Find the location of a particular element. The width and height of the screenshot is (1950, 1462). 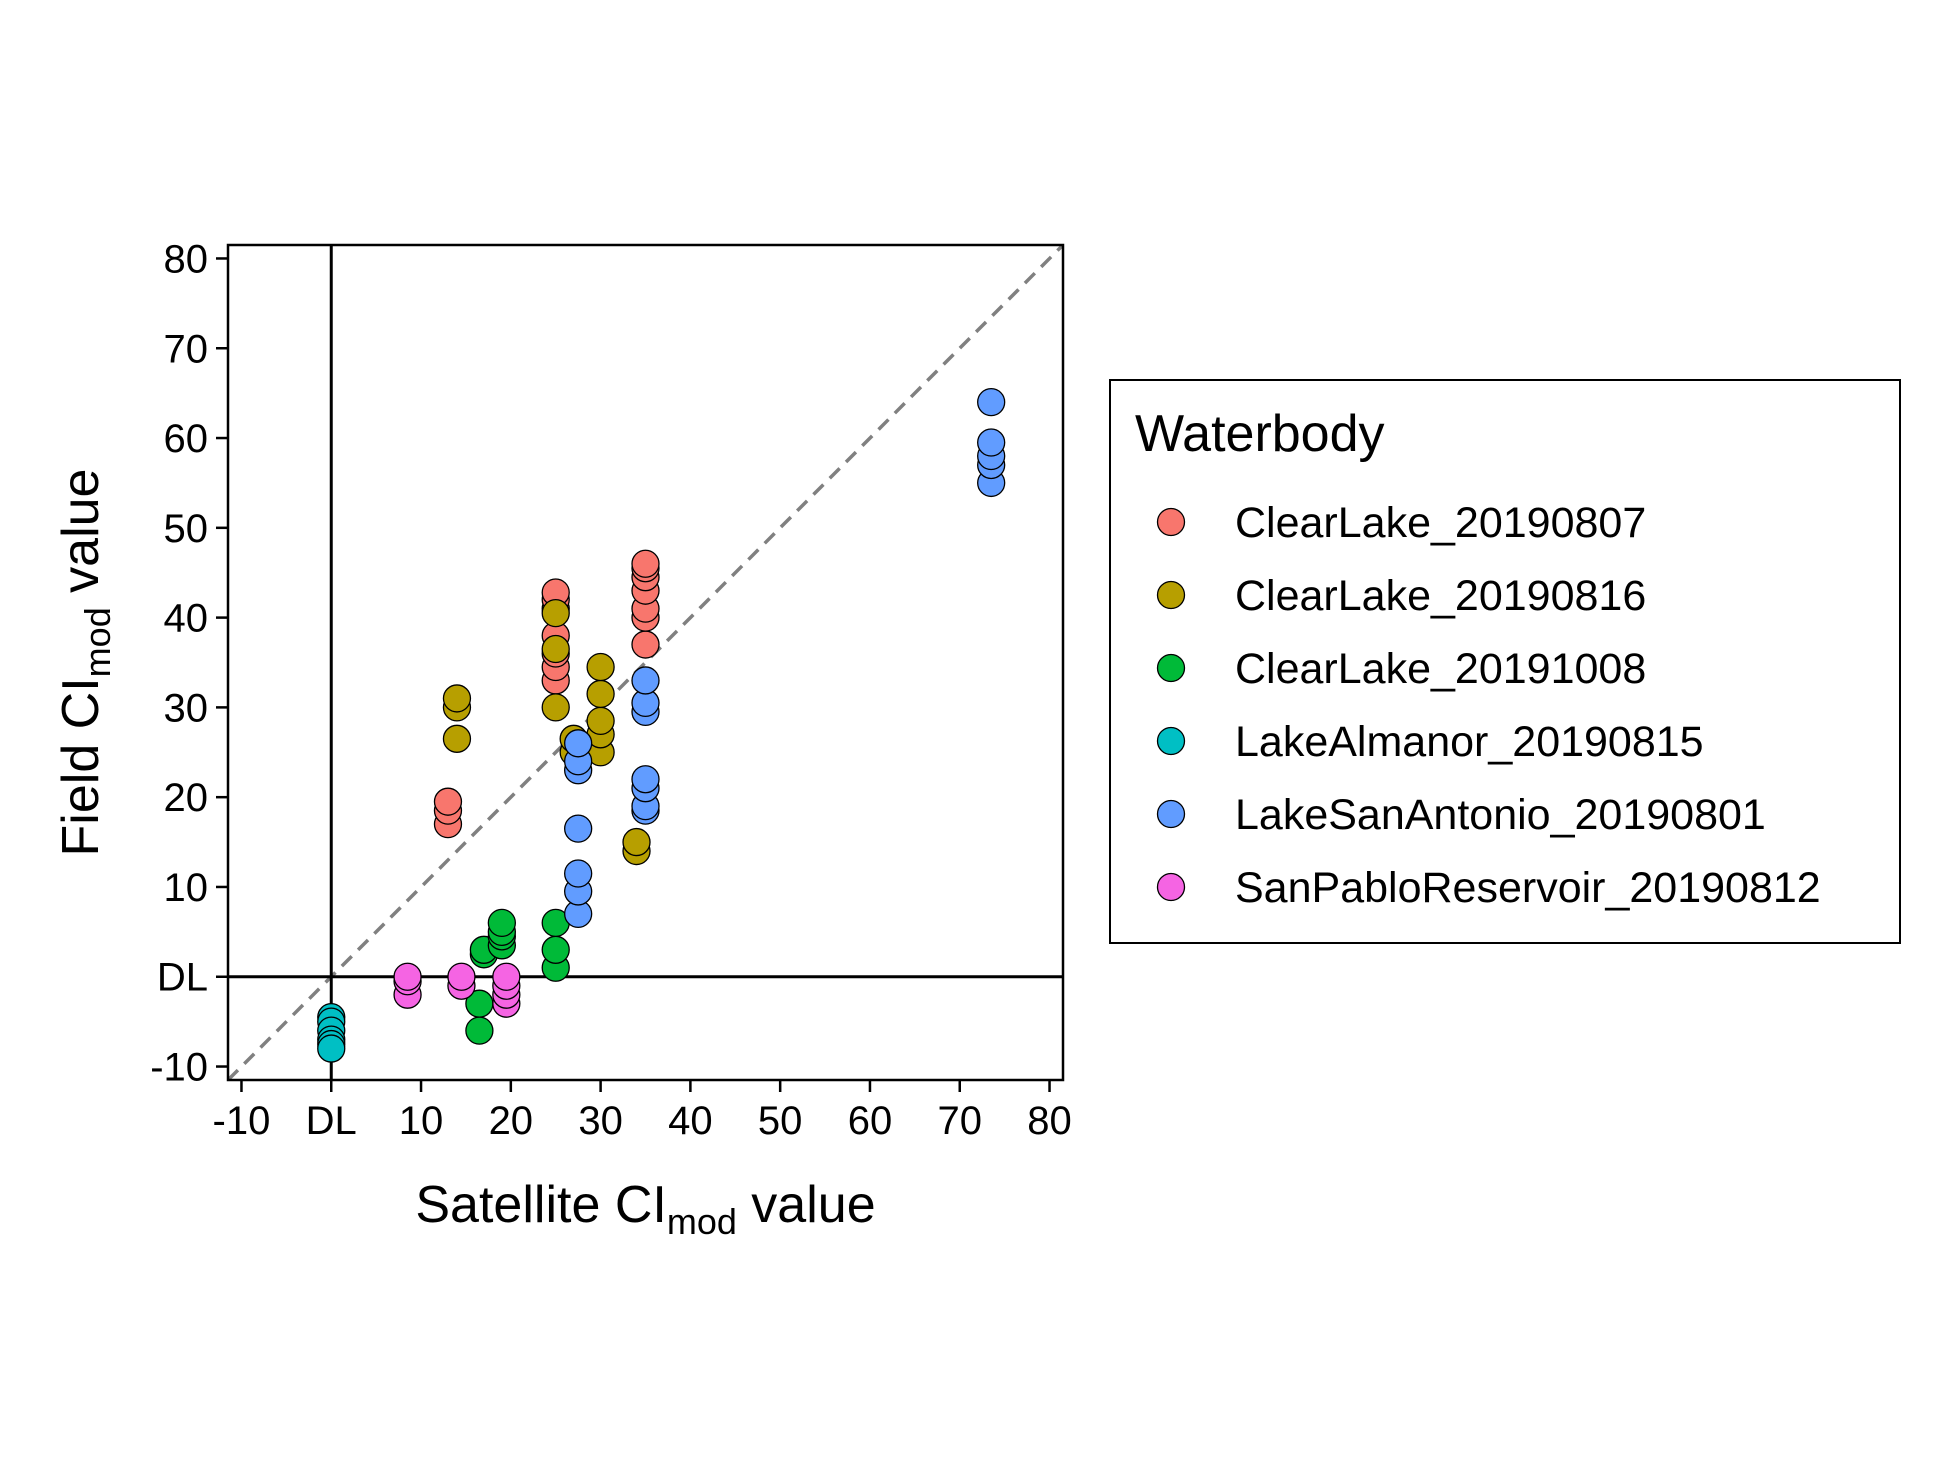

y-tick-label: -10 is located at coordinates (179, 1068).